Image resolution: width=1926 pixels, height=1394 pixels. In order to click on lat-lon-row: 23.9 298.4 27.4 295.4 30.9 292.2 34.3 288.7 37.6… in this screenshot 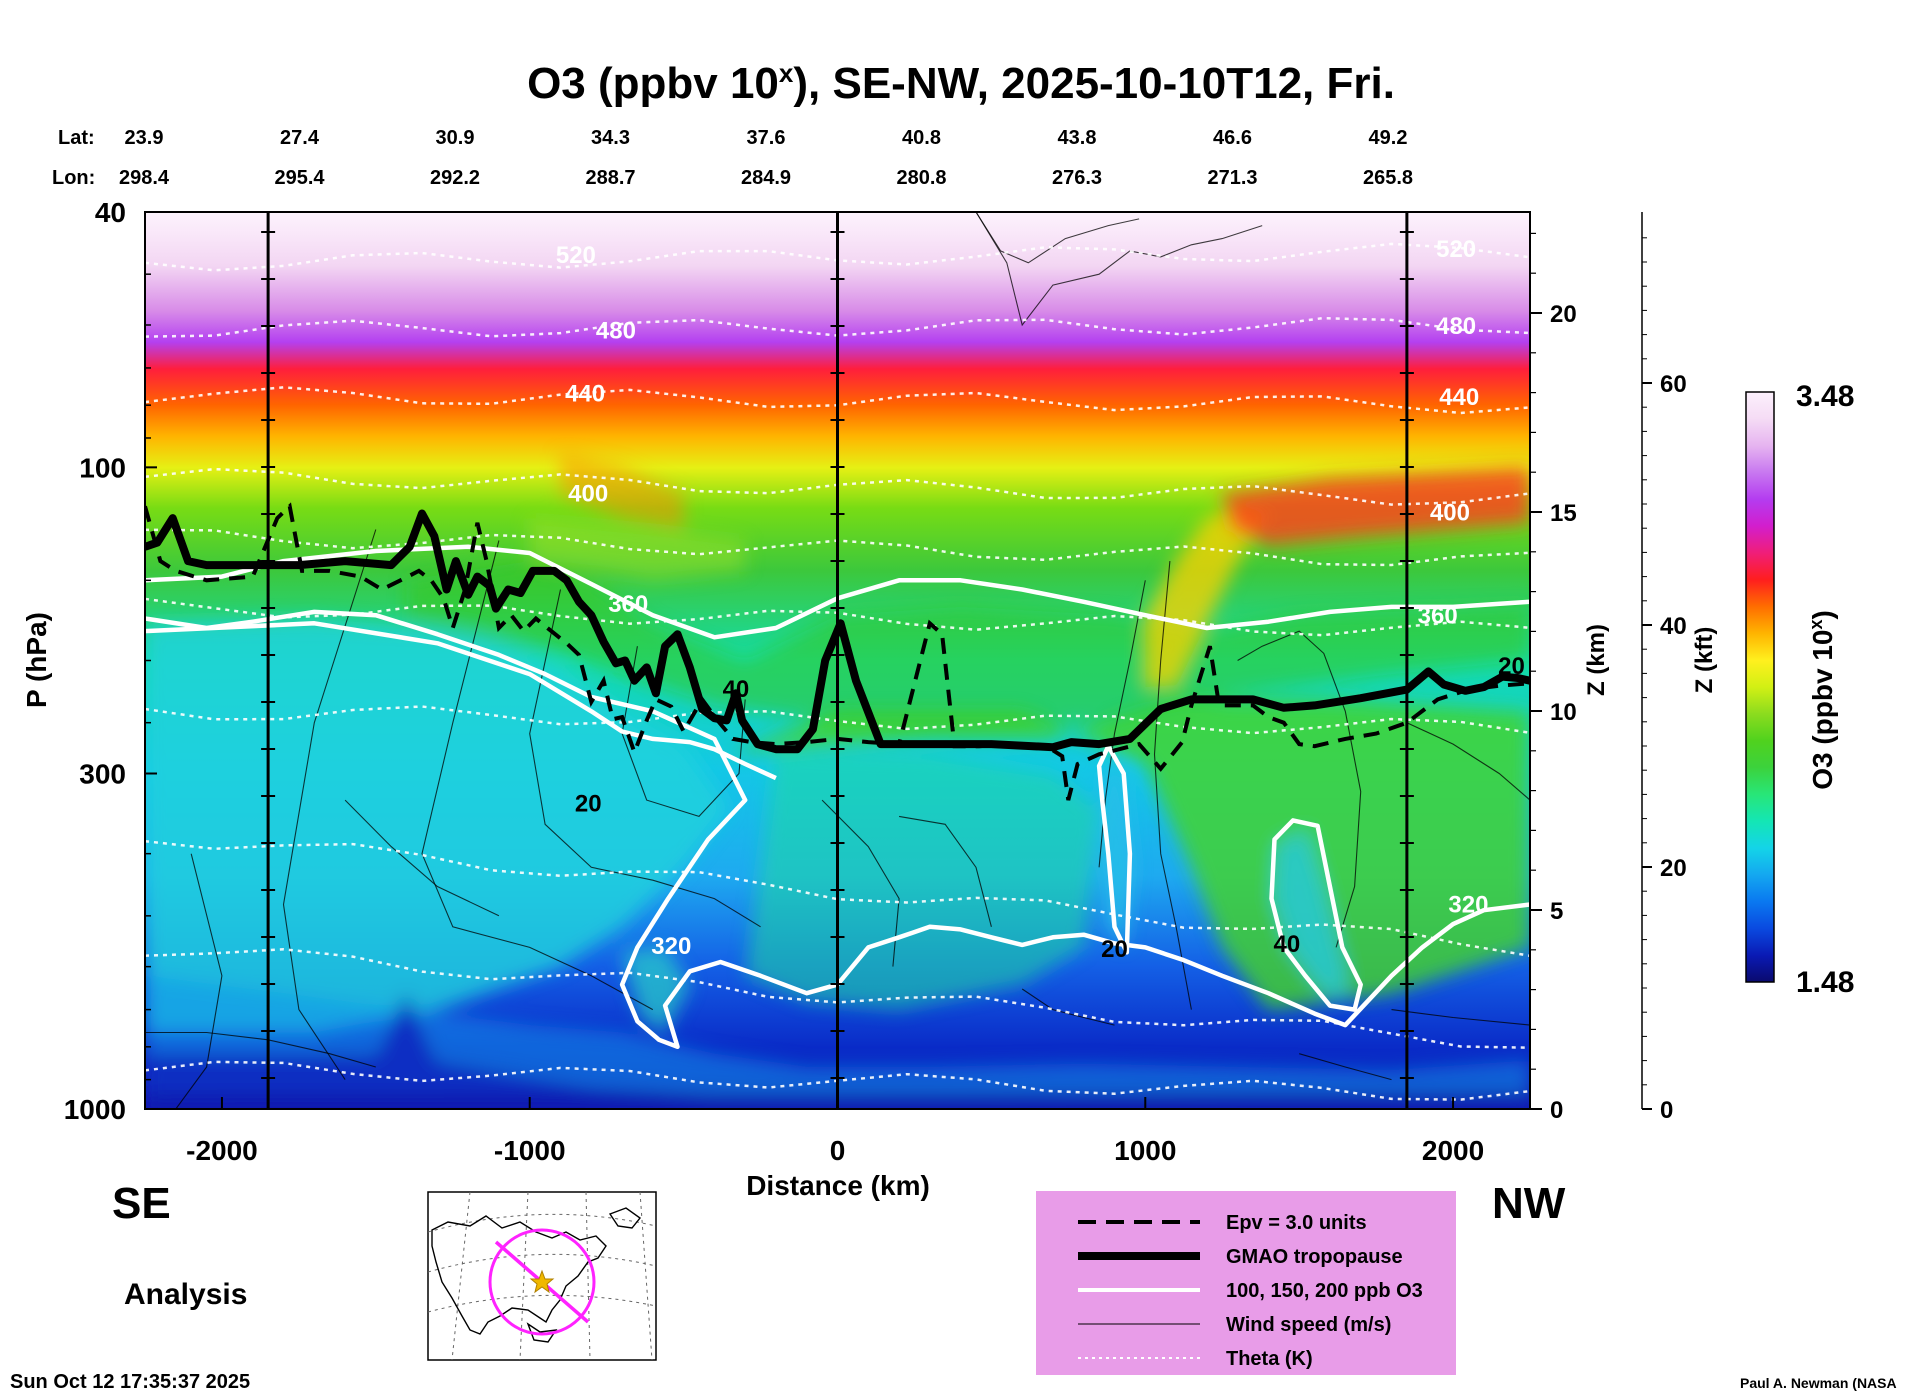, I will do `click(766, 158)`.